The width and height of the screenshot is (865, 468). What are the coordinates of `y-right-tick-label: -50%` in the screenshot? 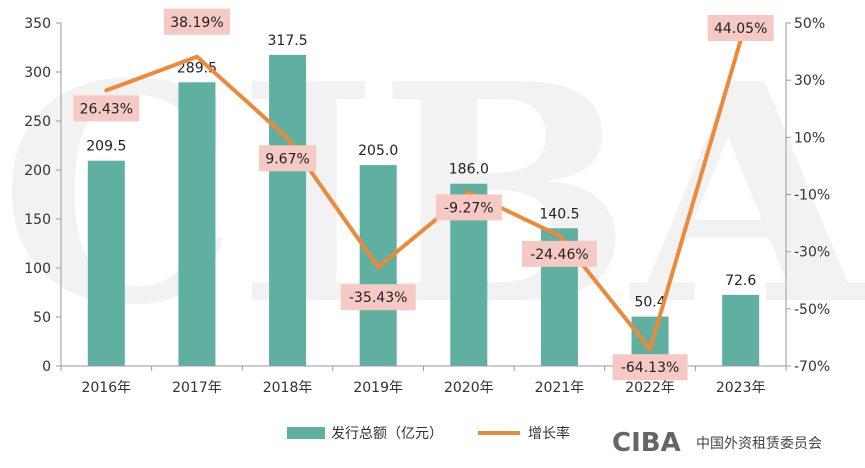 It's located at (812, 310).